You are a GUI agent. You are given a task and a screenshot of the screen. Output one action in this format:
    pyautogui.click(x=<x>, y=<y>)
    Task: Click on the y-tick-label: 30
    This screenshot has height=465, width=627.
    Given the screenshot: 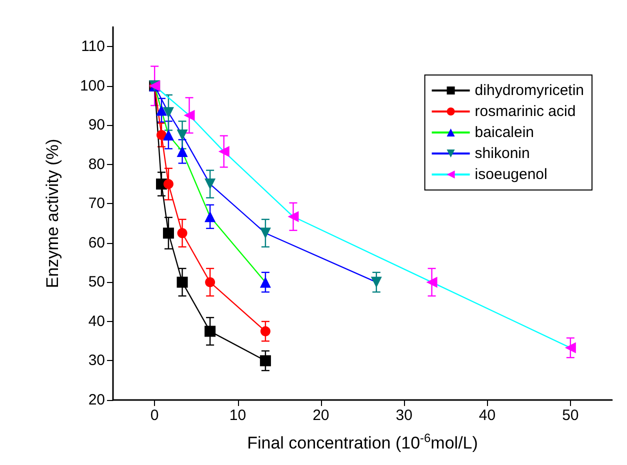 What is the action you would take?
    pyautogui.click(x=96, y=361)
    